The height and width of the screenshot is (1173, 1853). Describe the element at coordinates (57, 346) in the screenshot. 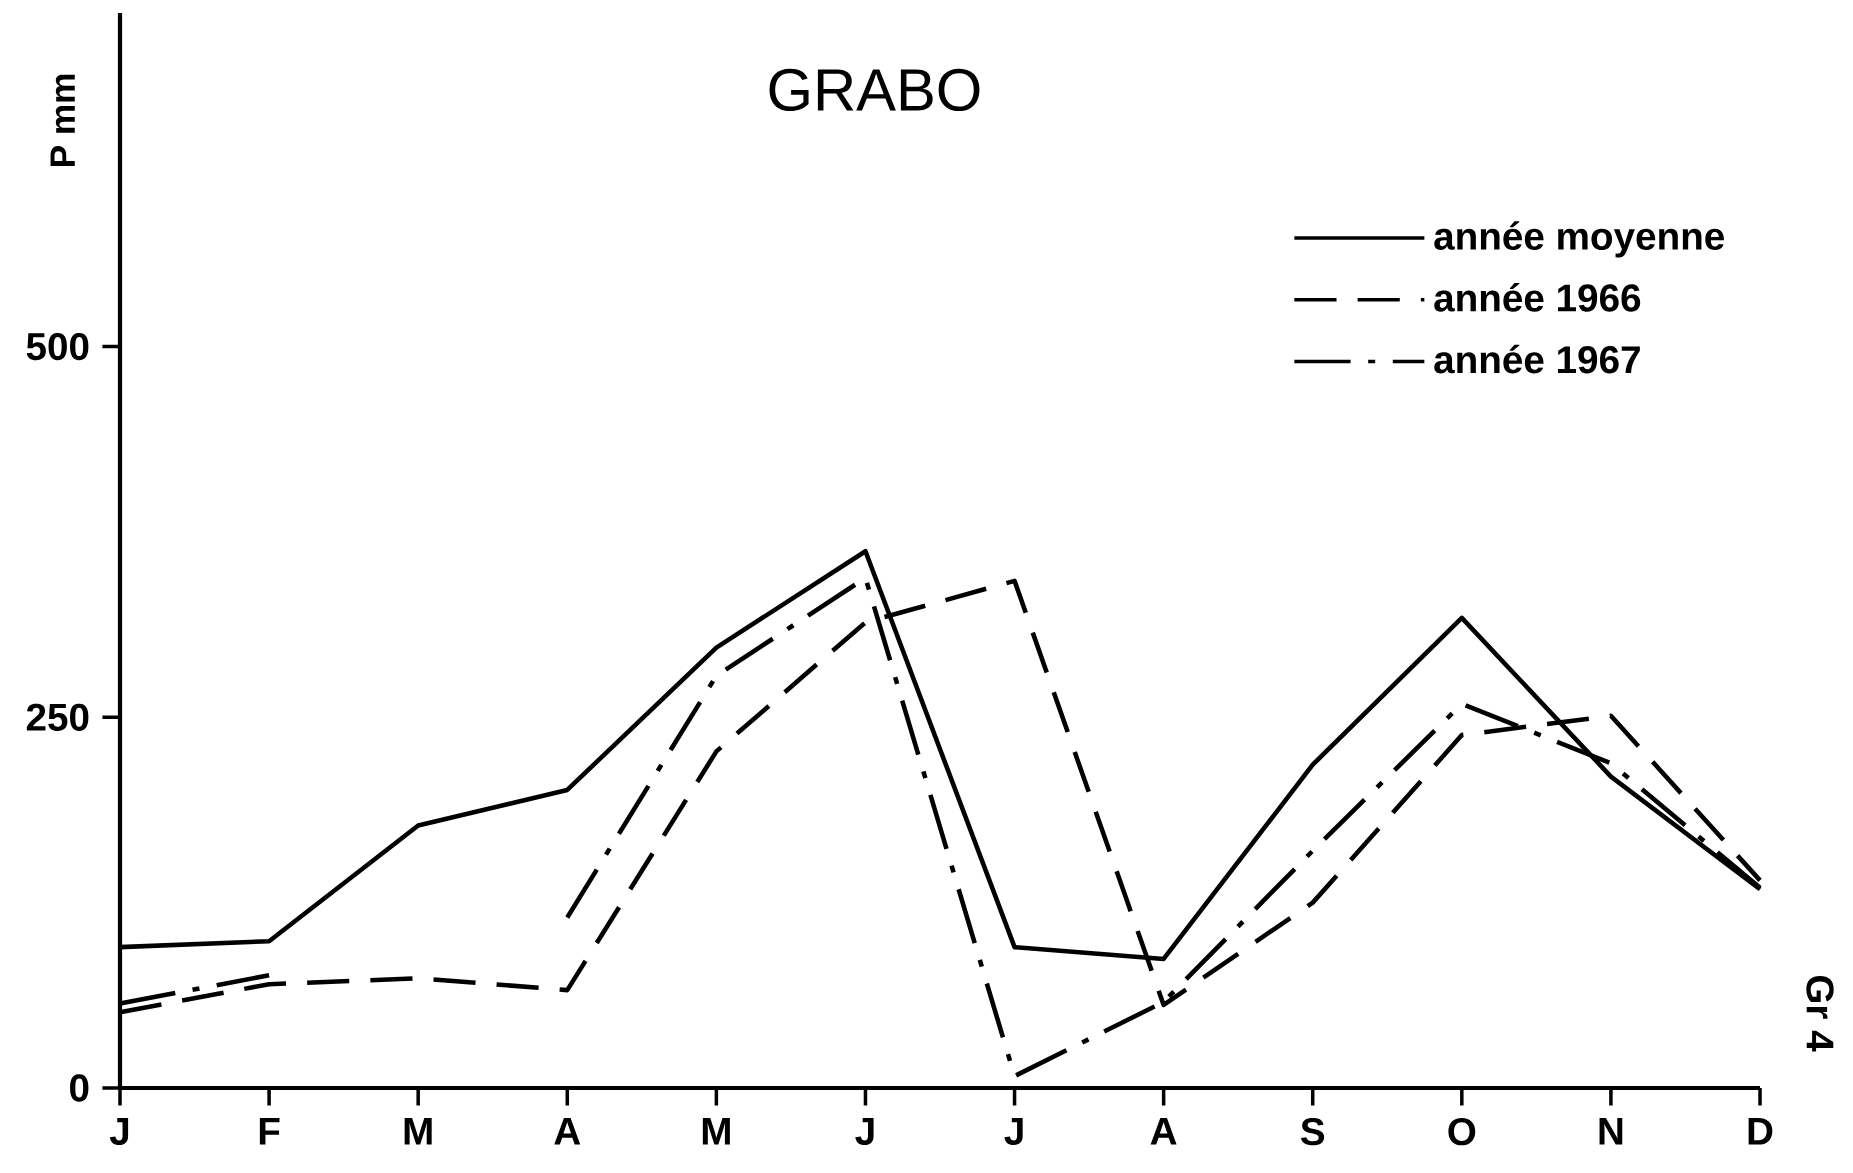

I see `y-tick-label: 500` at that location.